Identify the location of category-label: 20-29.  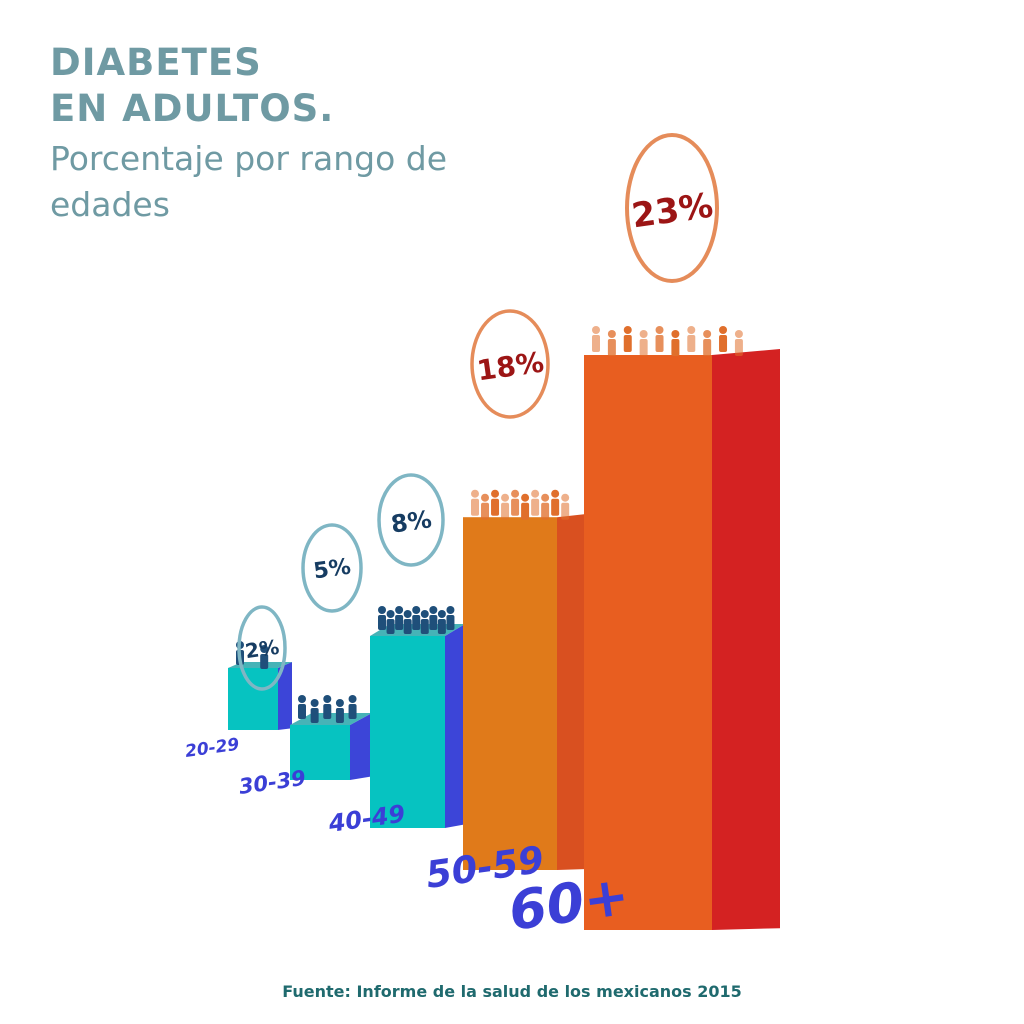
(212, 748).